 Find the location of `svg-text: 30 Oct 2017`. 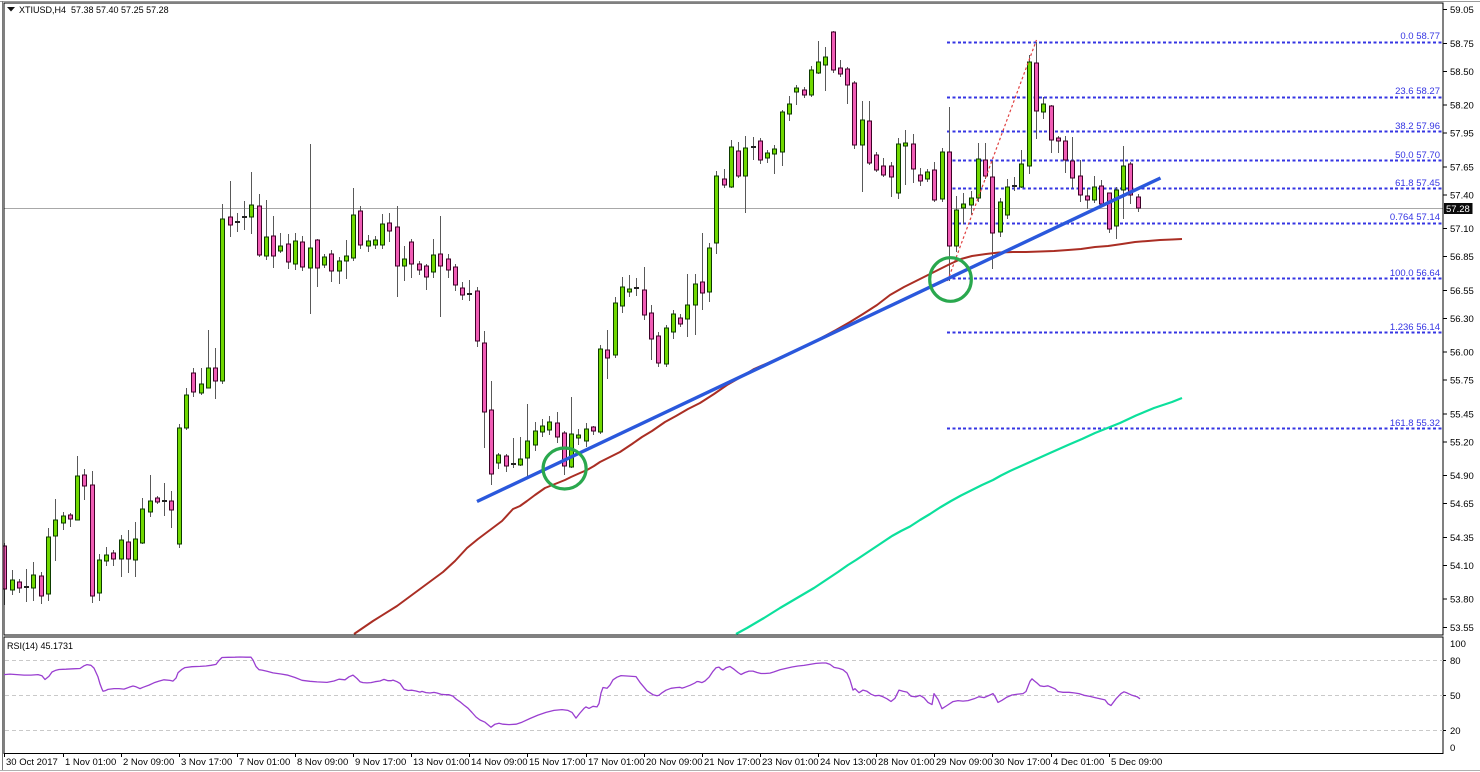

svg-text: 30 Oct 2017 is located at coordinates (32, 762).